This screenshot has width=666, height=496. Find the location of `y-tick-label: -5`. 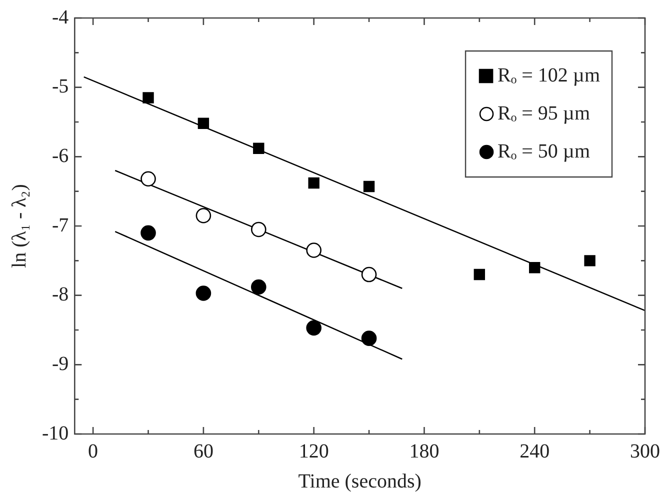

y-tick-label: -5 is located at coordinates (60, 87).